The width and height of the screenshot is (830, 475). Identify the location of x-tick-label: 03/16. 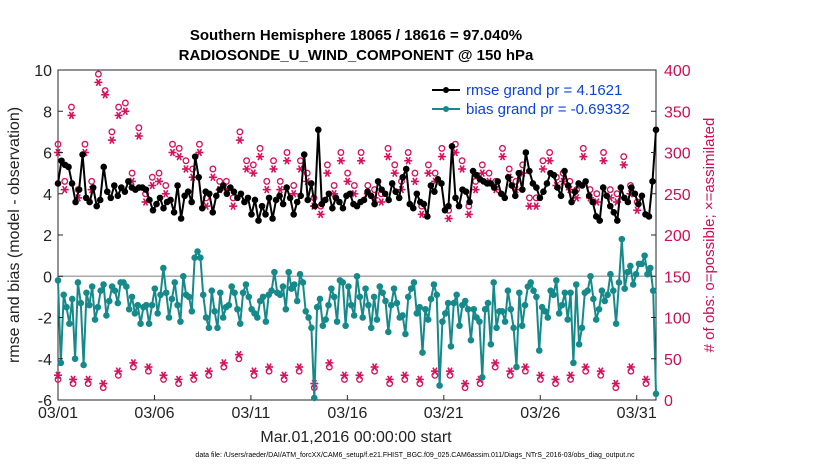
(347, 413).